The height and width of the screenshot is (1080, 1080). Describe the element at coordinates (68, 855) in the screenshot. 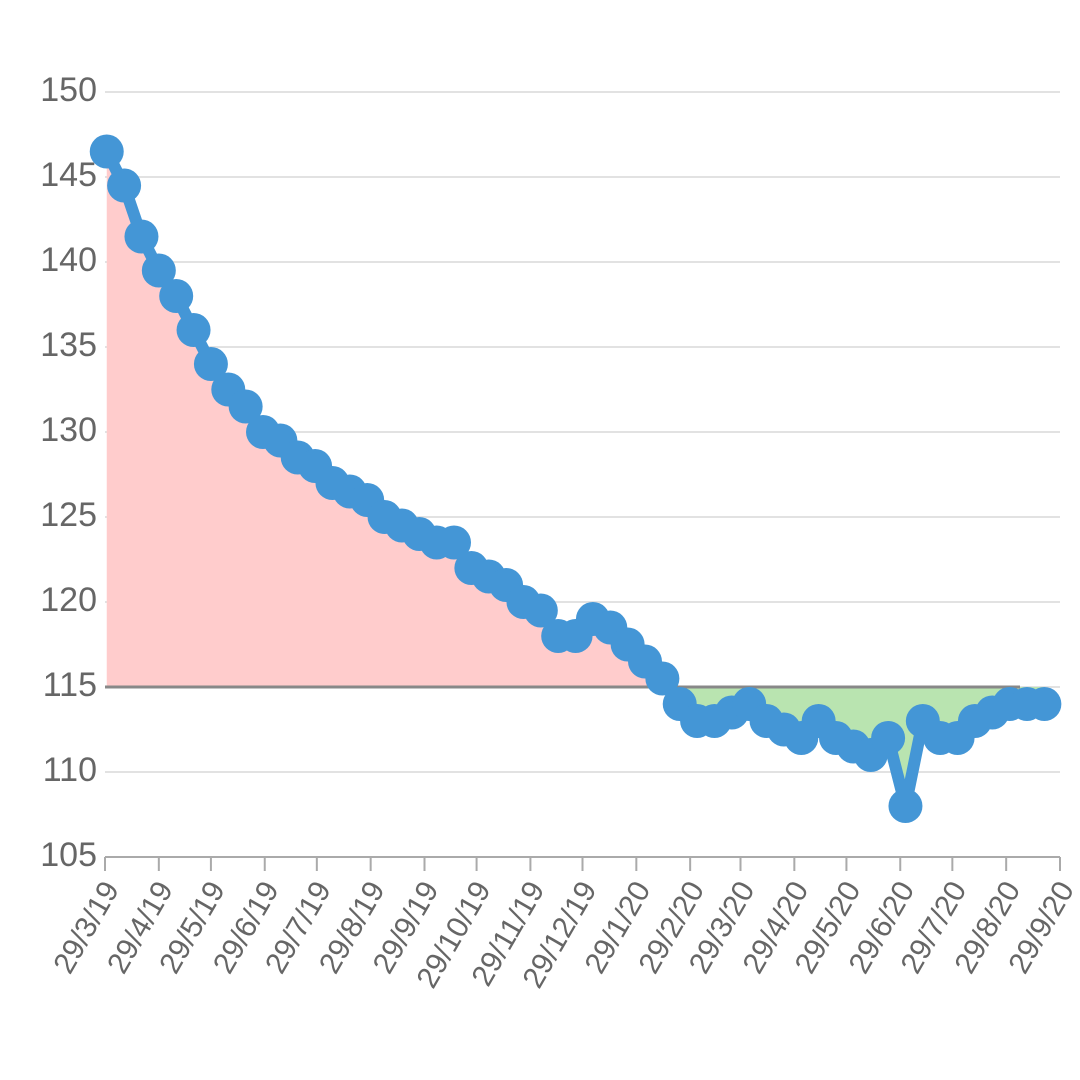

I see `y-tick-label: 105` at that location.